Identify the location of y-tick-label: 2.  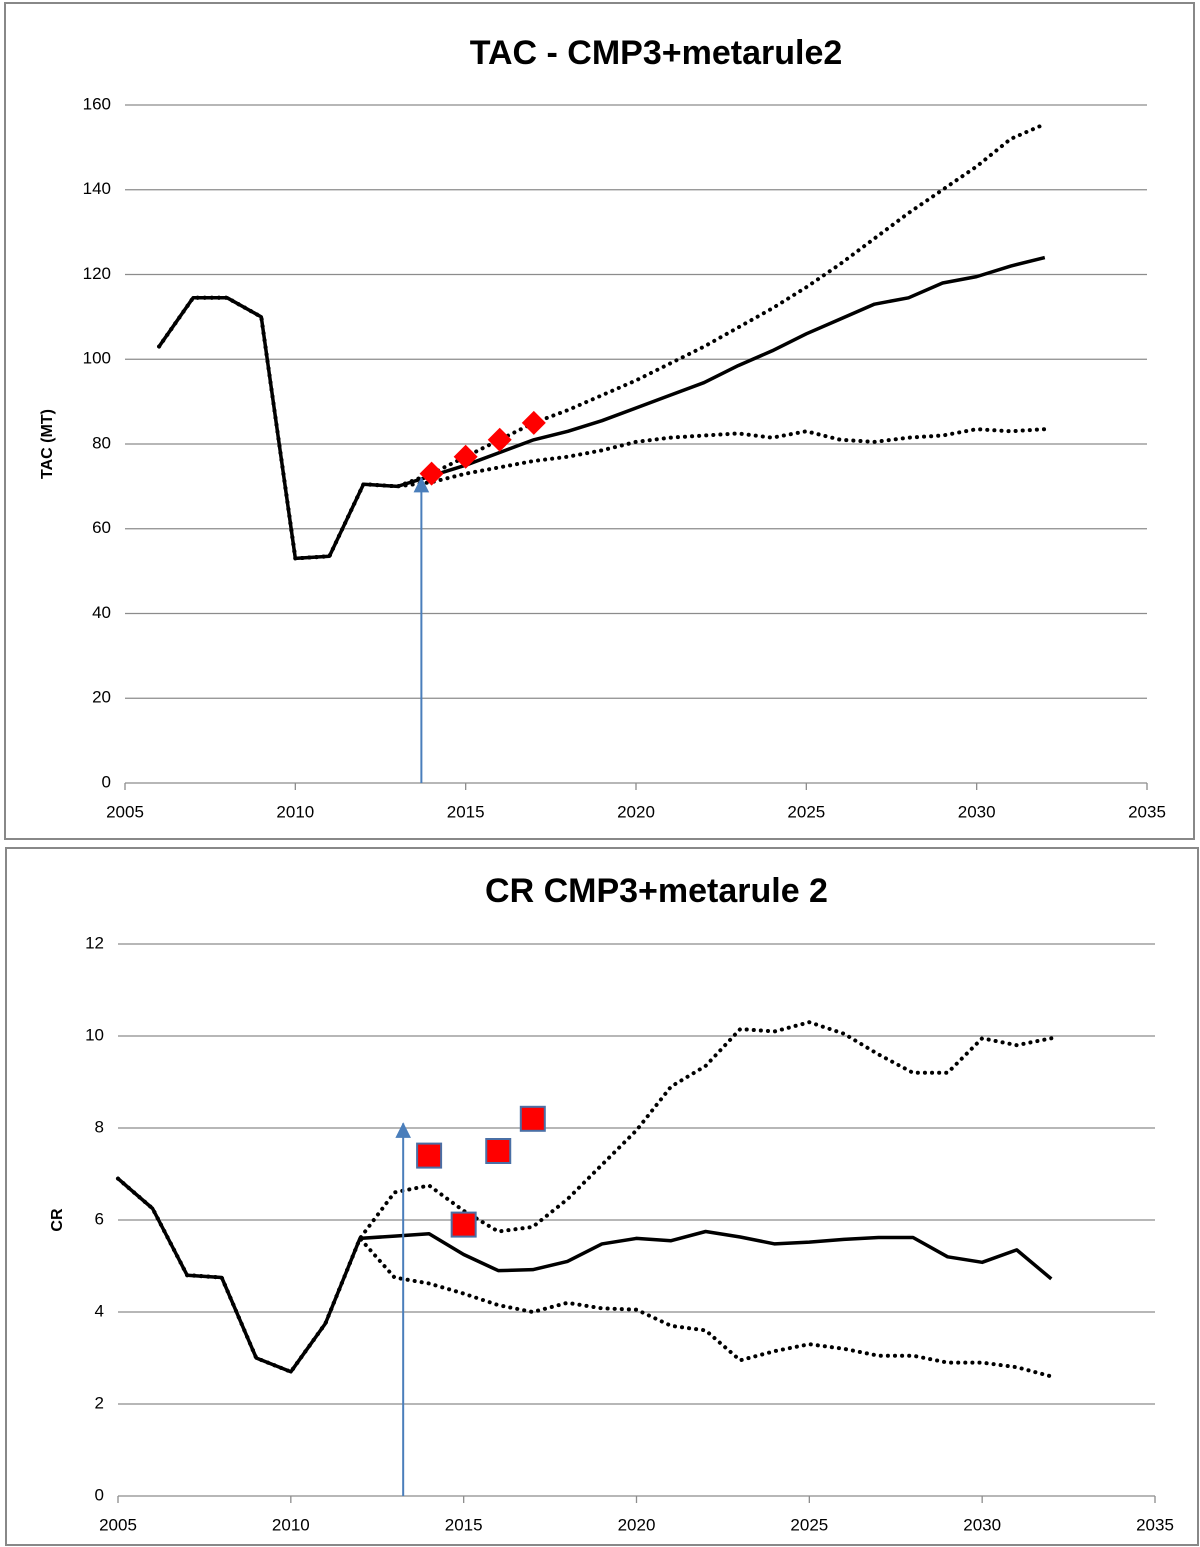
(99, 1402).